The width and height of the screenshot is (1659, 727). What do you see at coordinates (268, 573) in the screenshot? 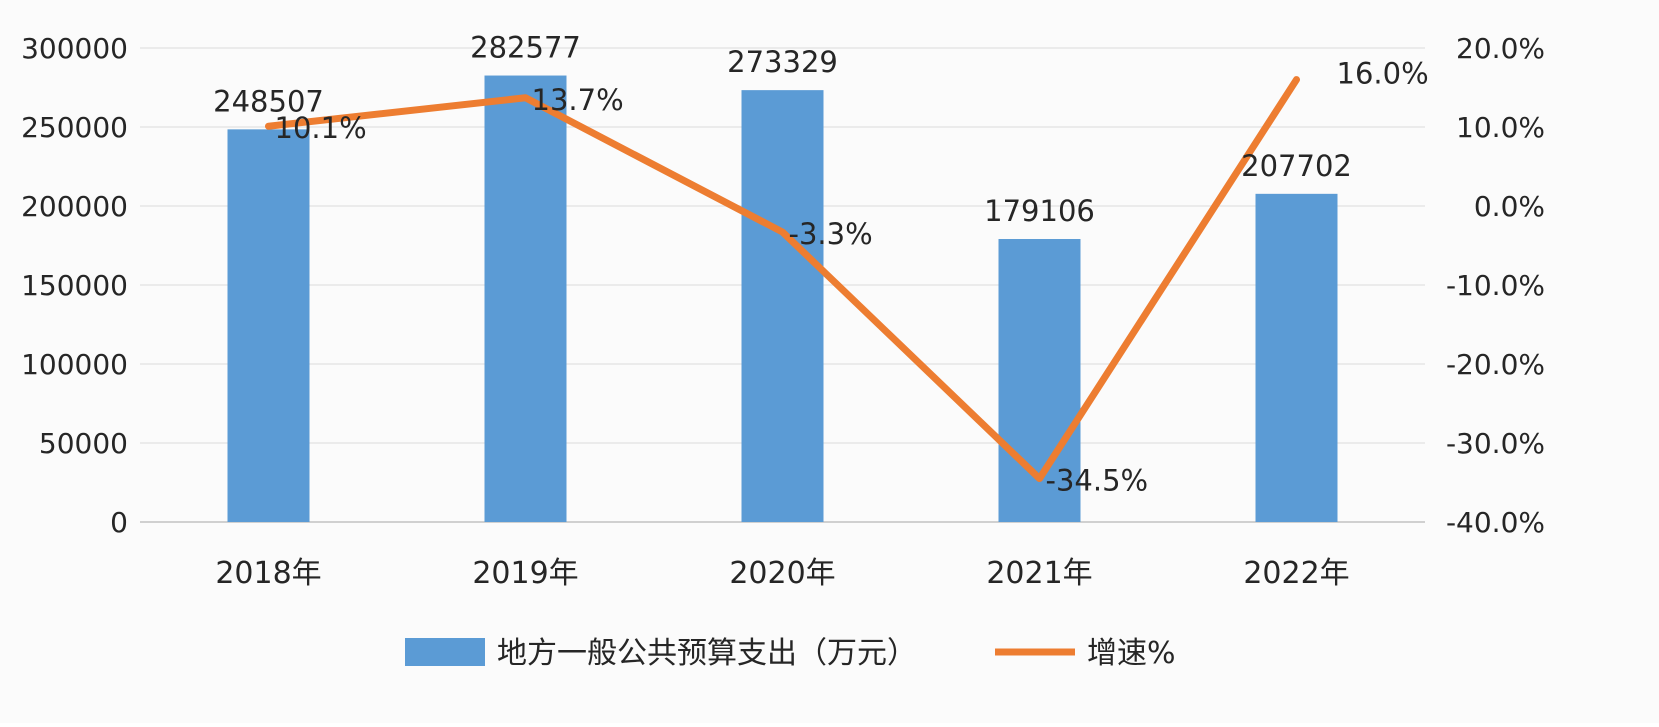
I see `x-tick-label: 2018年` at bounding box center [268, 573].